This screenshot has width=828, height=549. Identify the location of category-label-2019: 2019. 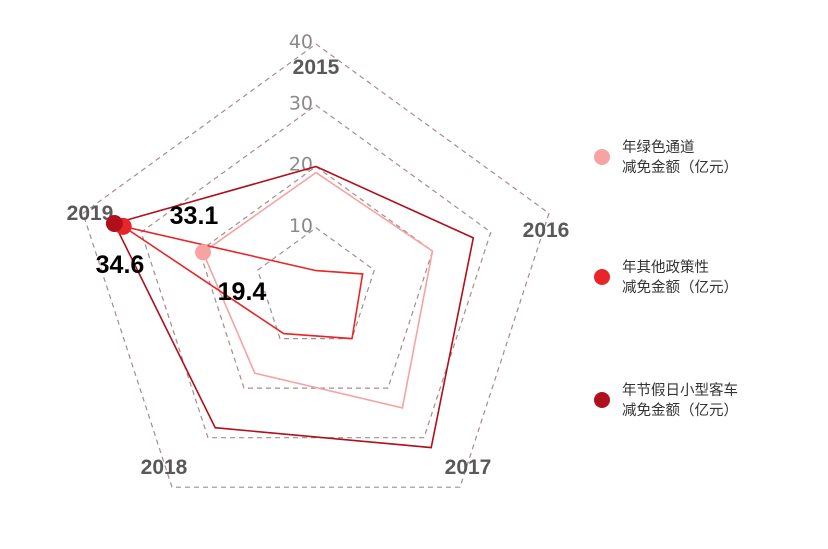
(90, 213).